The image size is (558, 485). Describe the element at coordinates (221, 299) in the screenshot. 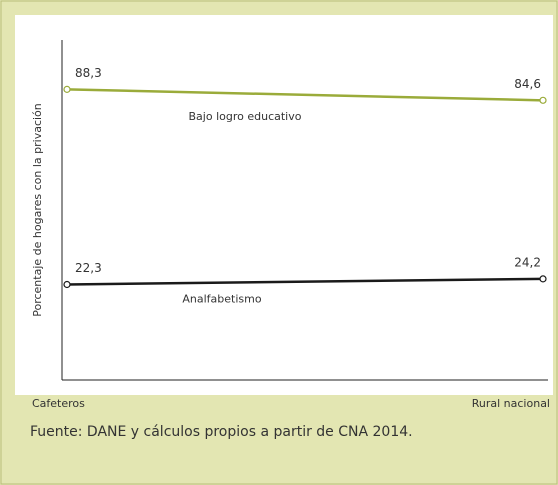

I see `series-label: Analfabetismo` at that location.